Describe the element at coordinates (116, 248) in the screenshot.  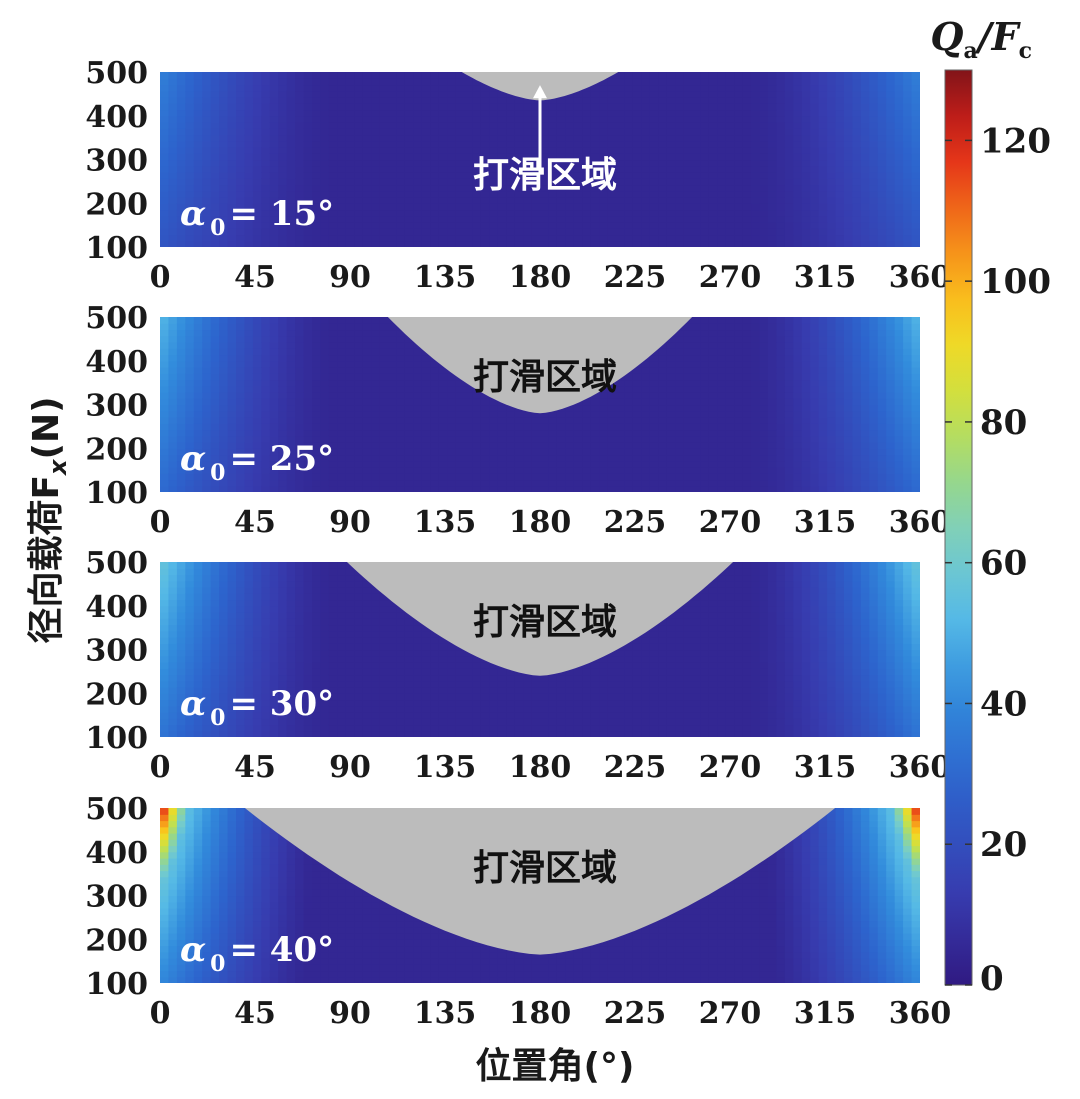
I see `y-tick-label: 100` at that location.